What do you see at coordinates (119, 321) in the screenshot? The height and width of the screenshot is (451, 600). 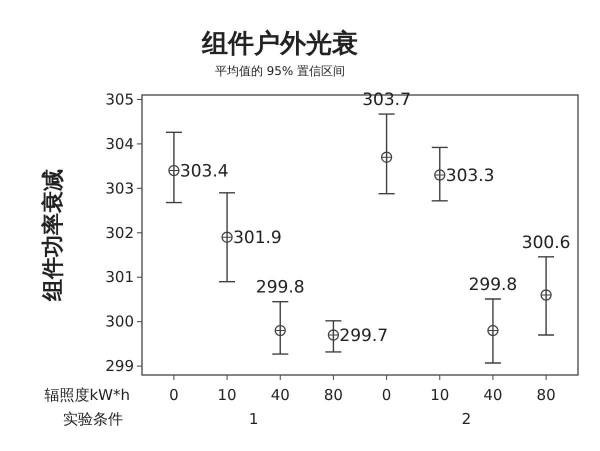 I see `y-tick-label: 300` at bounding box center [119, 321].